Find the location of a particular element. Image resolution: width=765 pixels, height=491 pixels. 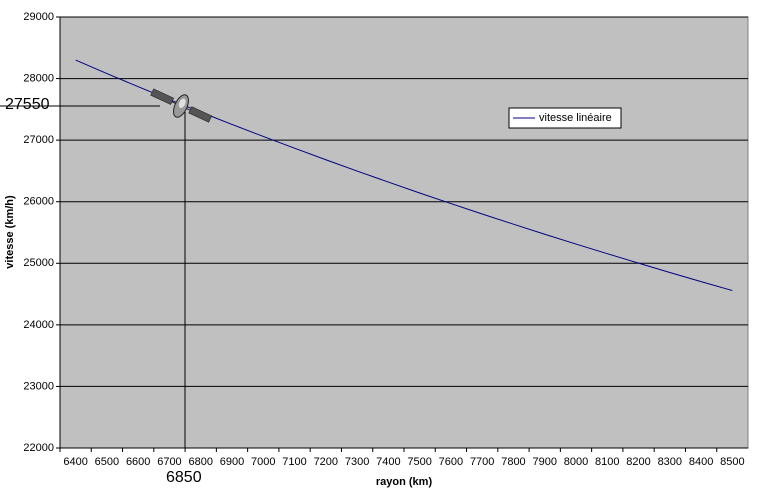

x-tick-label: 7100 is located at coordinates (294, 462).